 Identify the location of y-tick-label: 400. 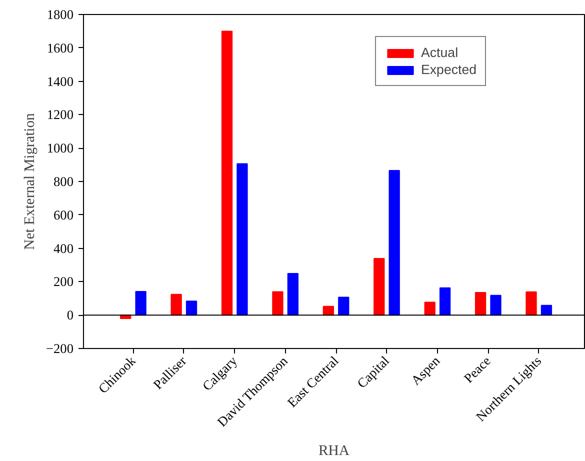
(64, 248).